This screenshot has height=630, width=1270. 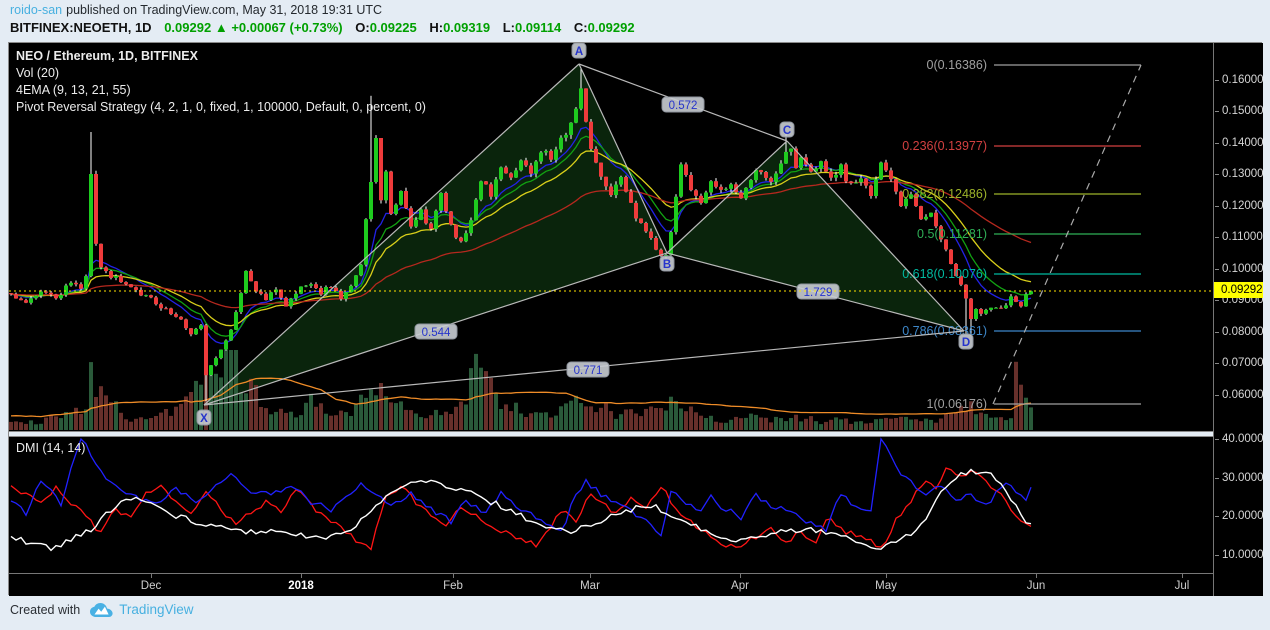 I want to click on projection-dashed-line, so click(x=1067, y=234).